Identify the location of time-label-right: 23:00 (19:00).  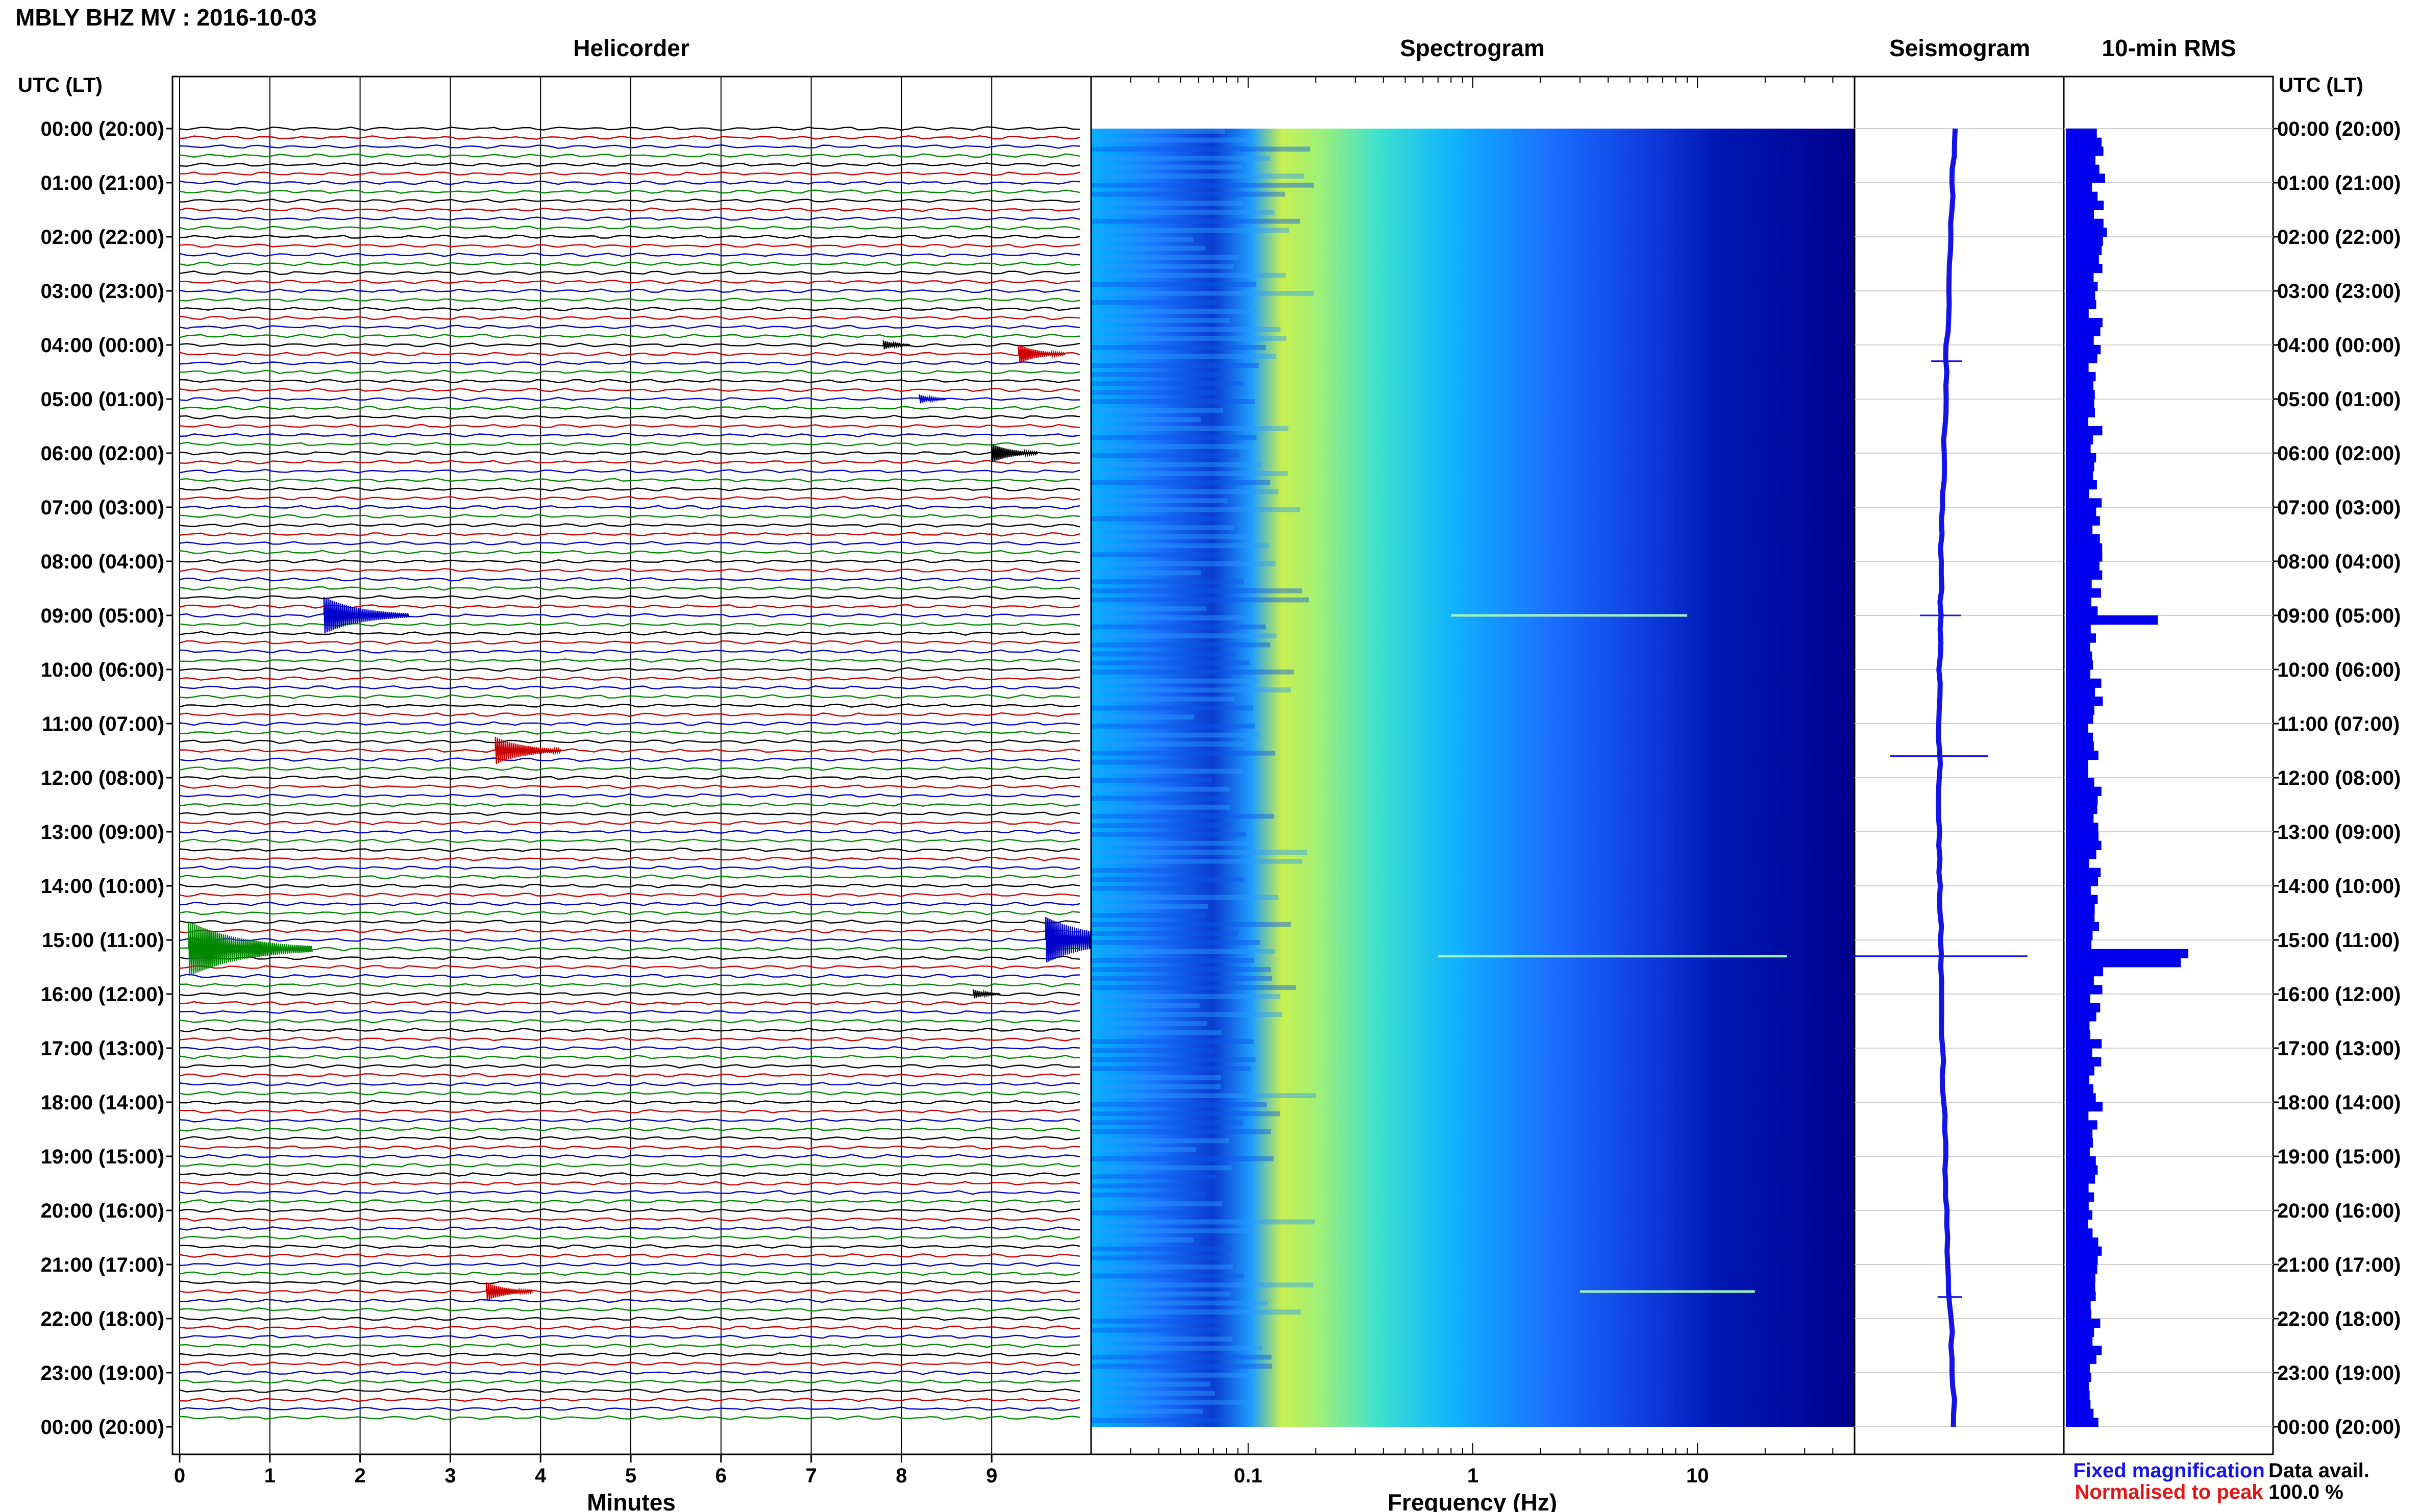
(2339, 1373).